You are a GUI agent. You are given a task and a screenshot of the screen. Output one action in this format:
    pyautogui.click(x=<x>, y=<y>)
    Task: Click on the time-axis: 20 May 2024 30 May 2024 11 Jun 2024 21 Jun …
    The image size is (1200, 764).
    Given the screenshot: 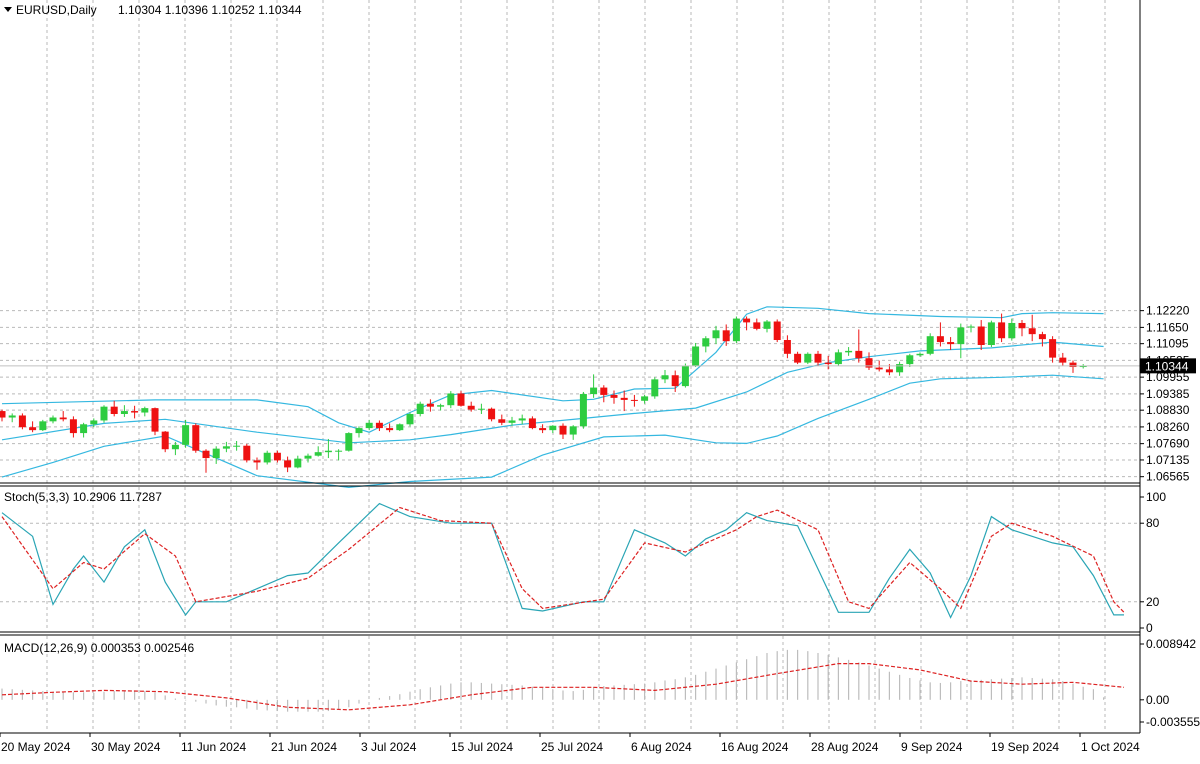 What is the action you would take?
    pyautogui.click(x=570, y=743)
    